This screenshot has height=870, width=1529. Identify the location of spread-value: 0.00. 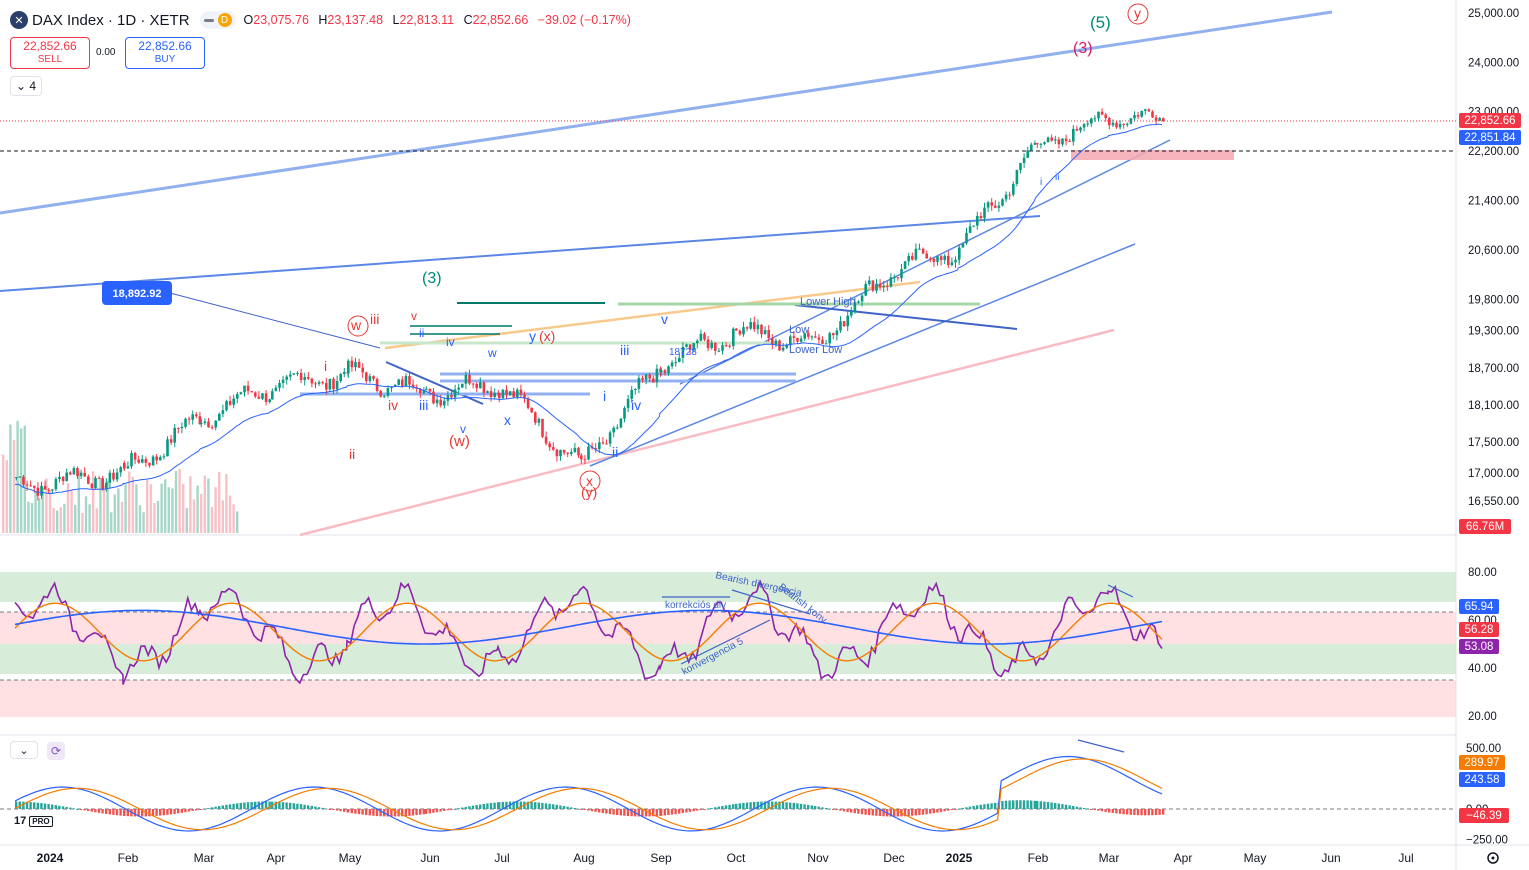
(106, 52).